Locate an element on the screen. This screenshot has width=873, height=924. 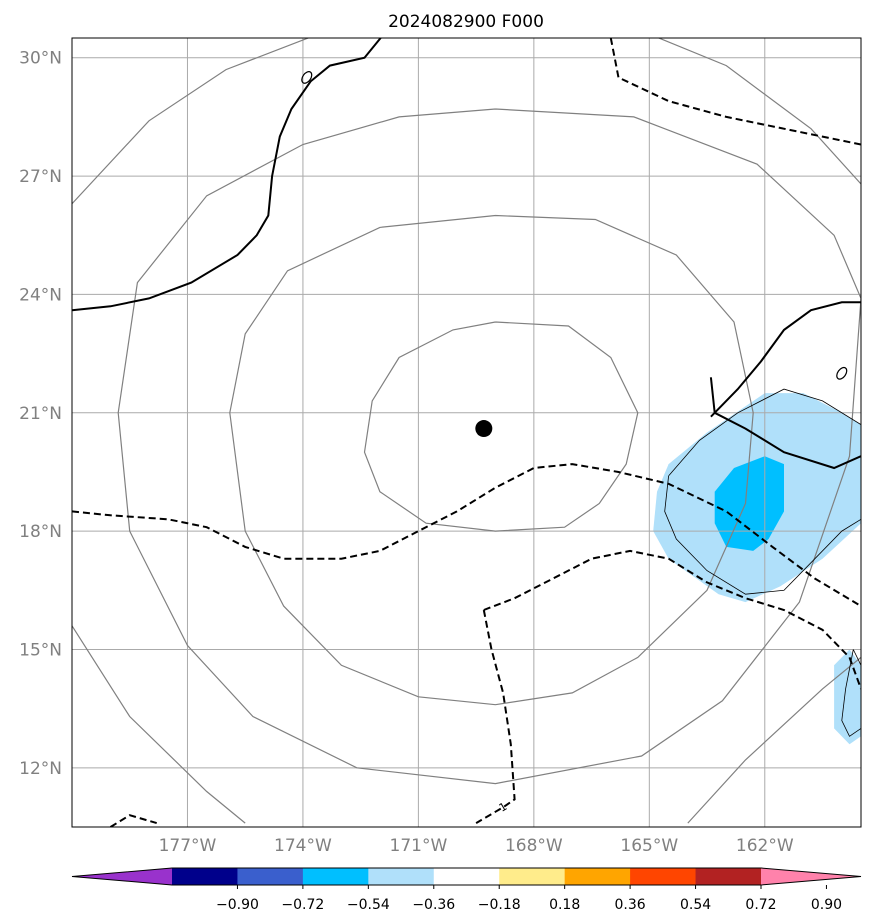
y-tick-label: 12°N is located at coordinates (40, 769).